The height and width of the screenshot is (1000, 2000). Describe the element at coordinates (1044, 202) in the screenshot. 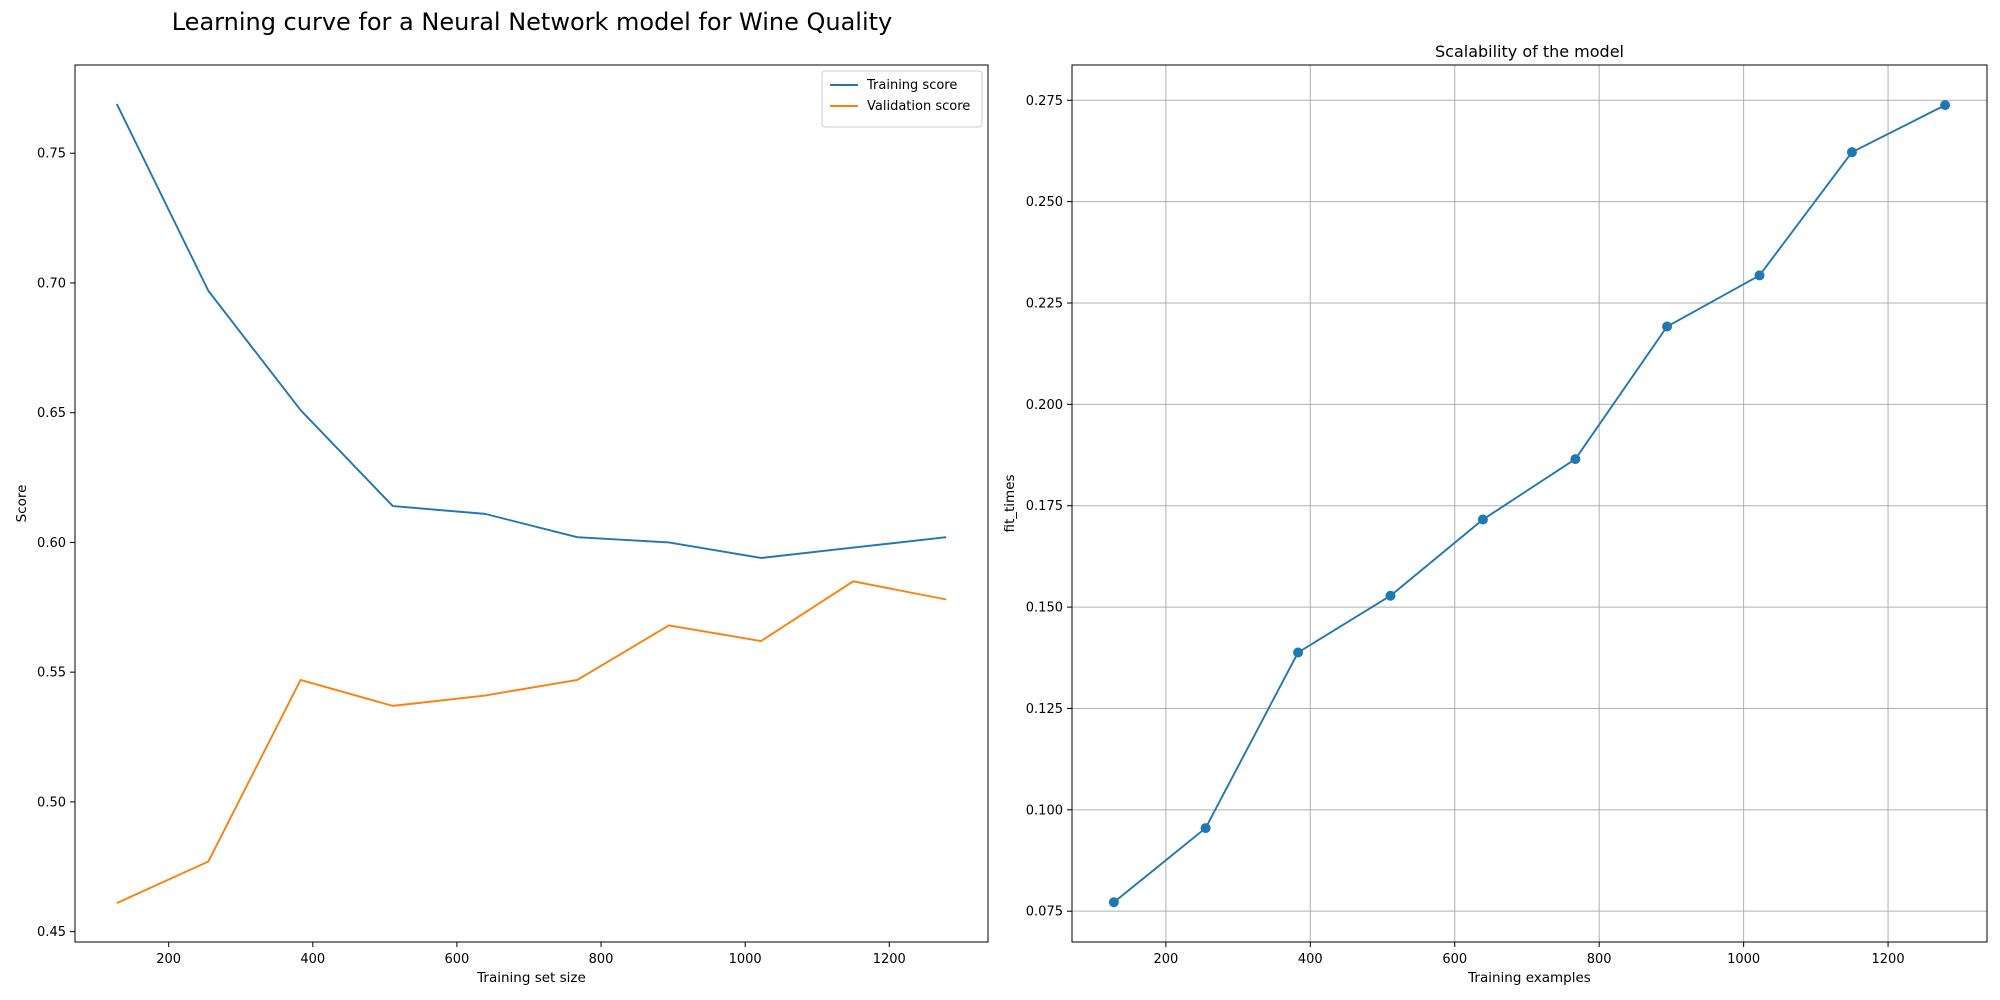

I see `y-tick-label: 0.250` at that location.